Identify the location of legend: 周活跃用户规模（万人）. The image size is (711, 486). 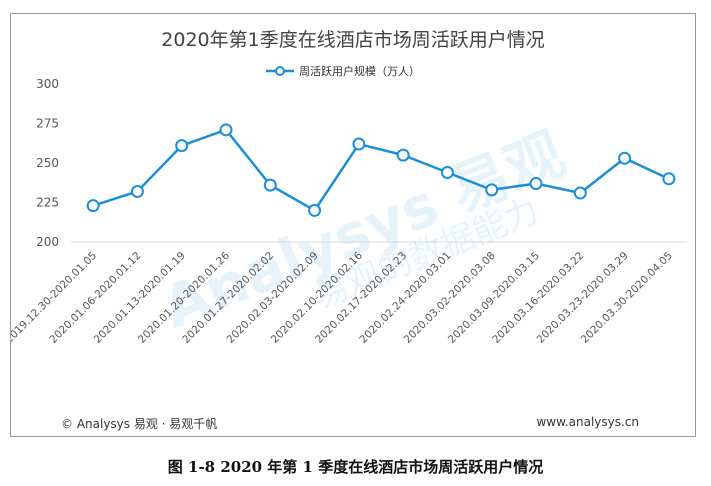
(343, 71).